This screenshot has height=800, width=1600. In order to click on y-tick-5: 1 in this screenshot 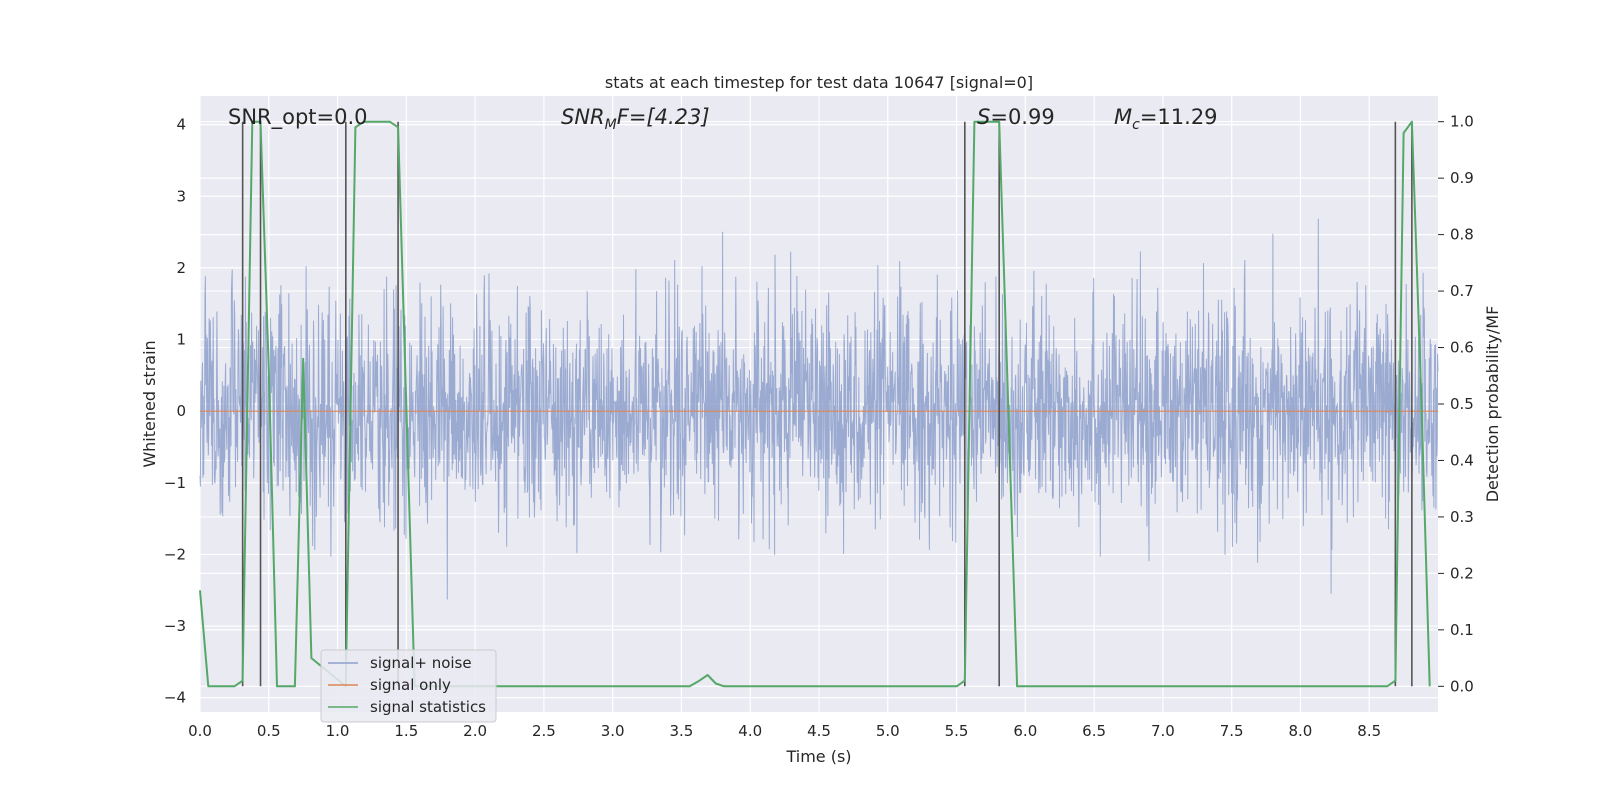, I will do `click(181, 340)`.